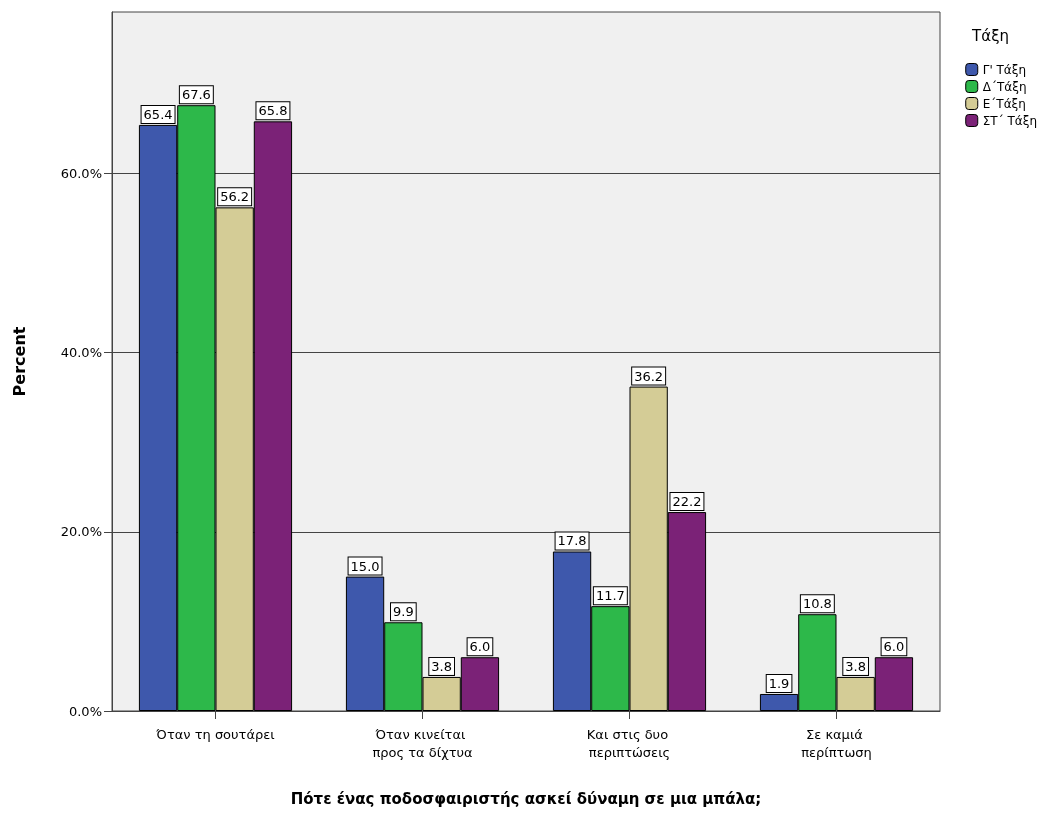 This screenshot has height=814, width=1047. Describe the element at coordinates (422, 743) in the screenshot. I see `x-tick-label: Όταν κινείται προς τα δίχτυα` at that location.